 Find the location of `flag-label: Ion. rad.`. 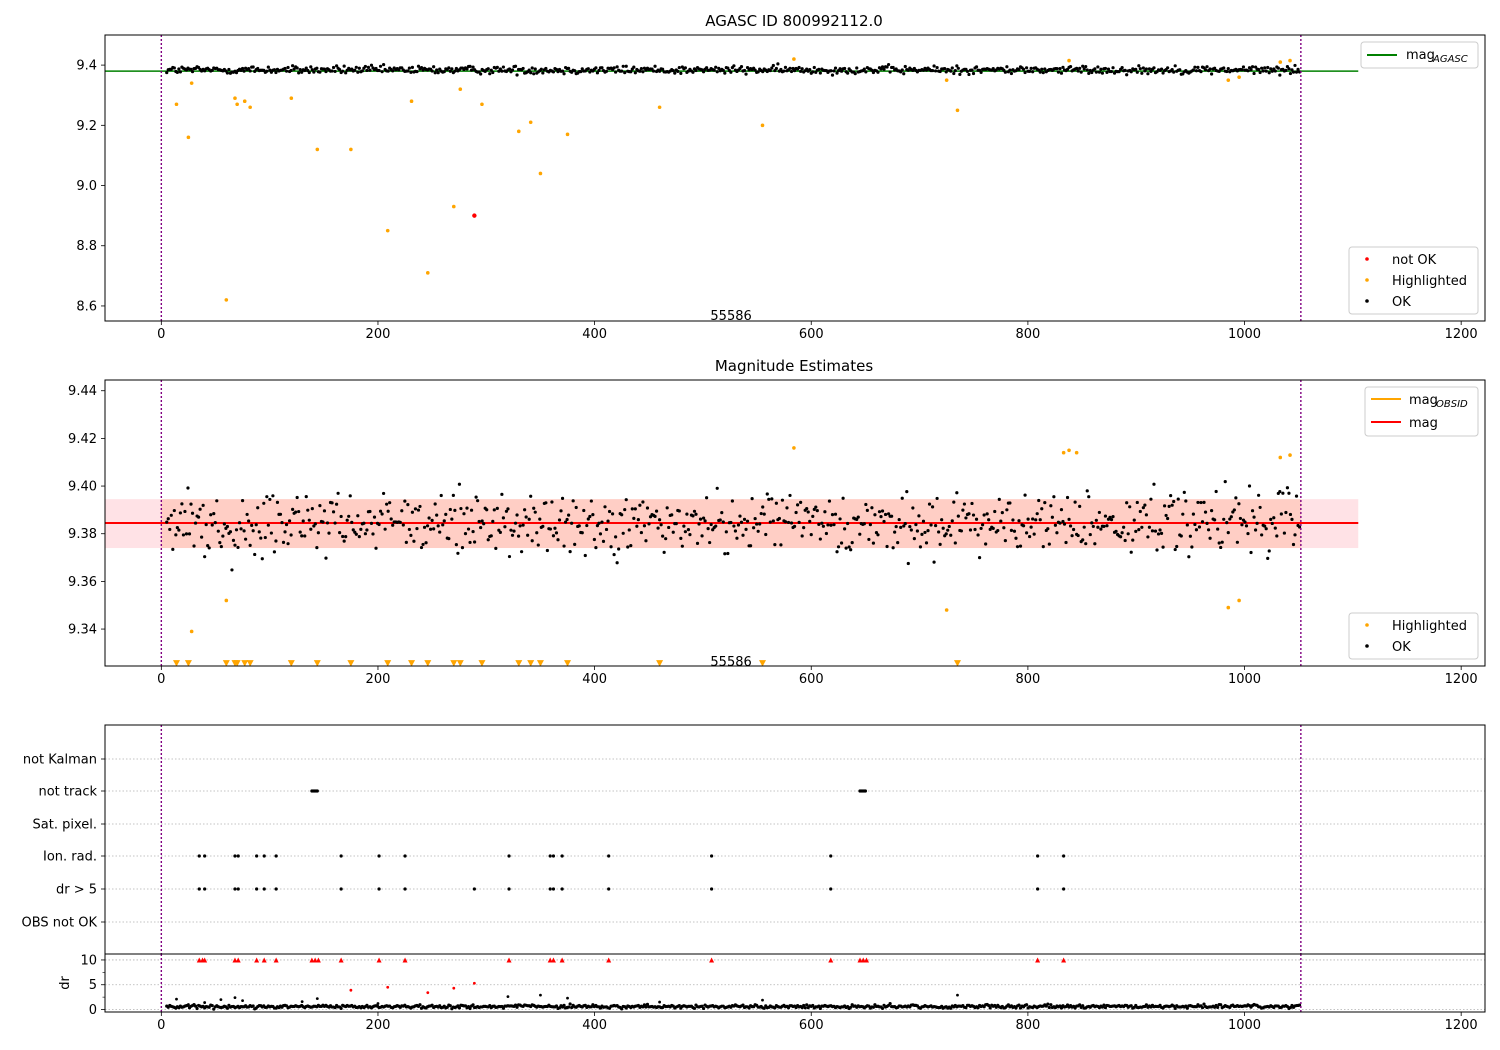

flag-label: Ion. rad. is located at coordinates (70, 857).